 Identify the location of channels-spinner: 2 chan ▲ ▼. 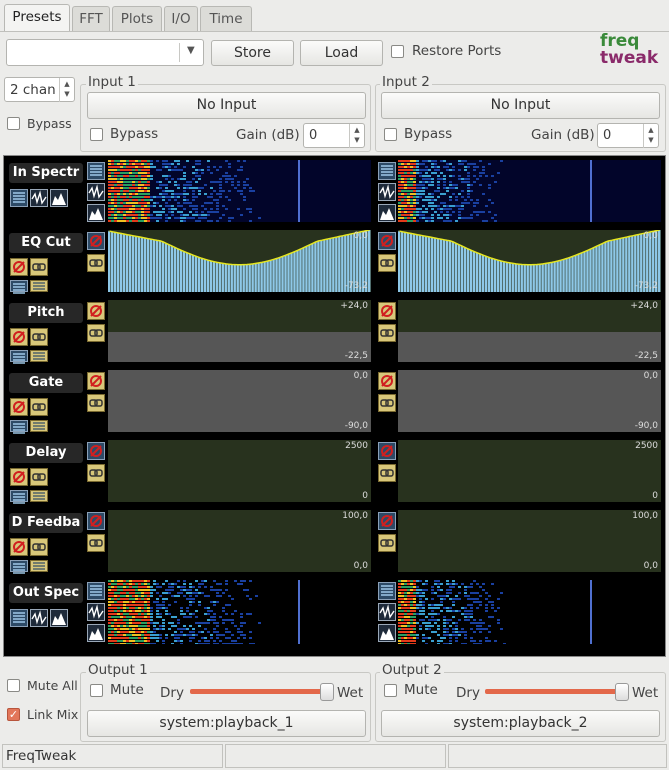
(39, 89).